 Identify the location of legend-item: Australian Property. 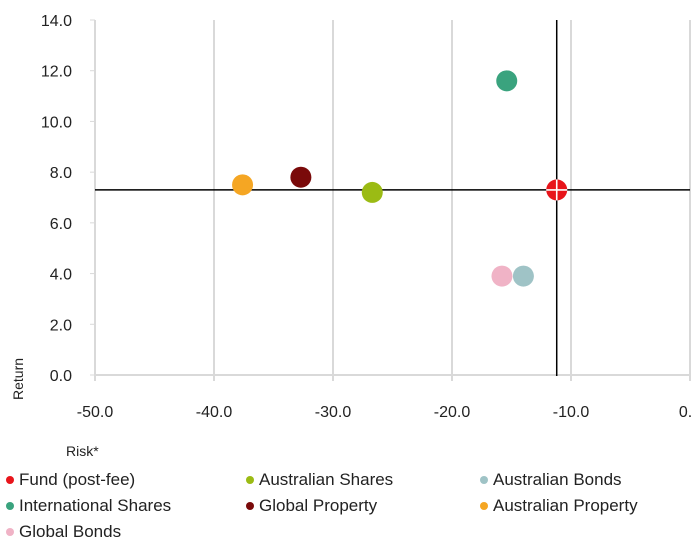
(580, 506).